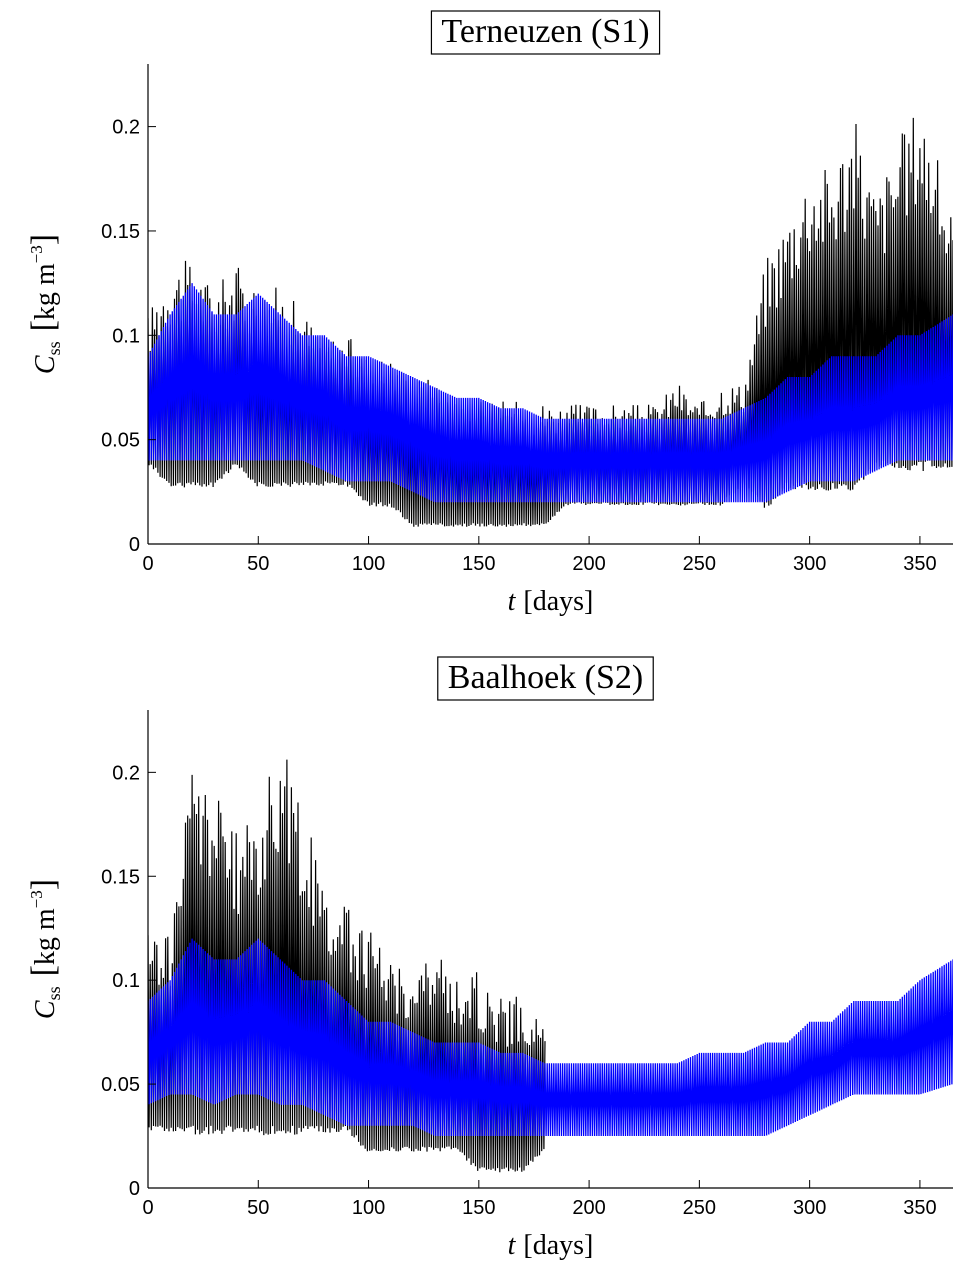 The height and width of the screenshot is (1270, 953). Describe the element at coordinates (54, 993) in the screenshot. I see `chart1-y-label-sub: ss` at that location.